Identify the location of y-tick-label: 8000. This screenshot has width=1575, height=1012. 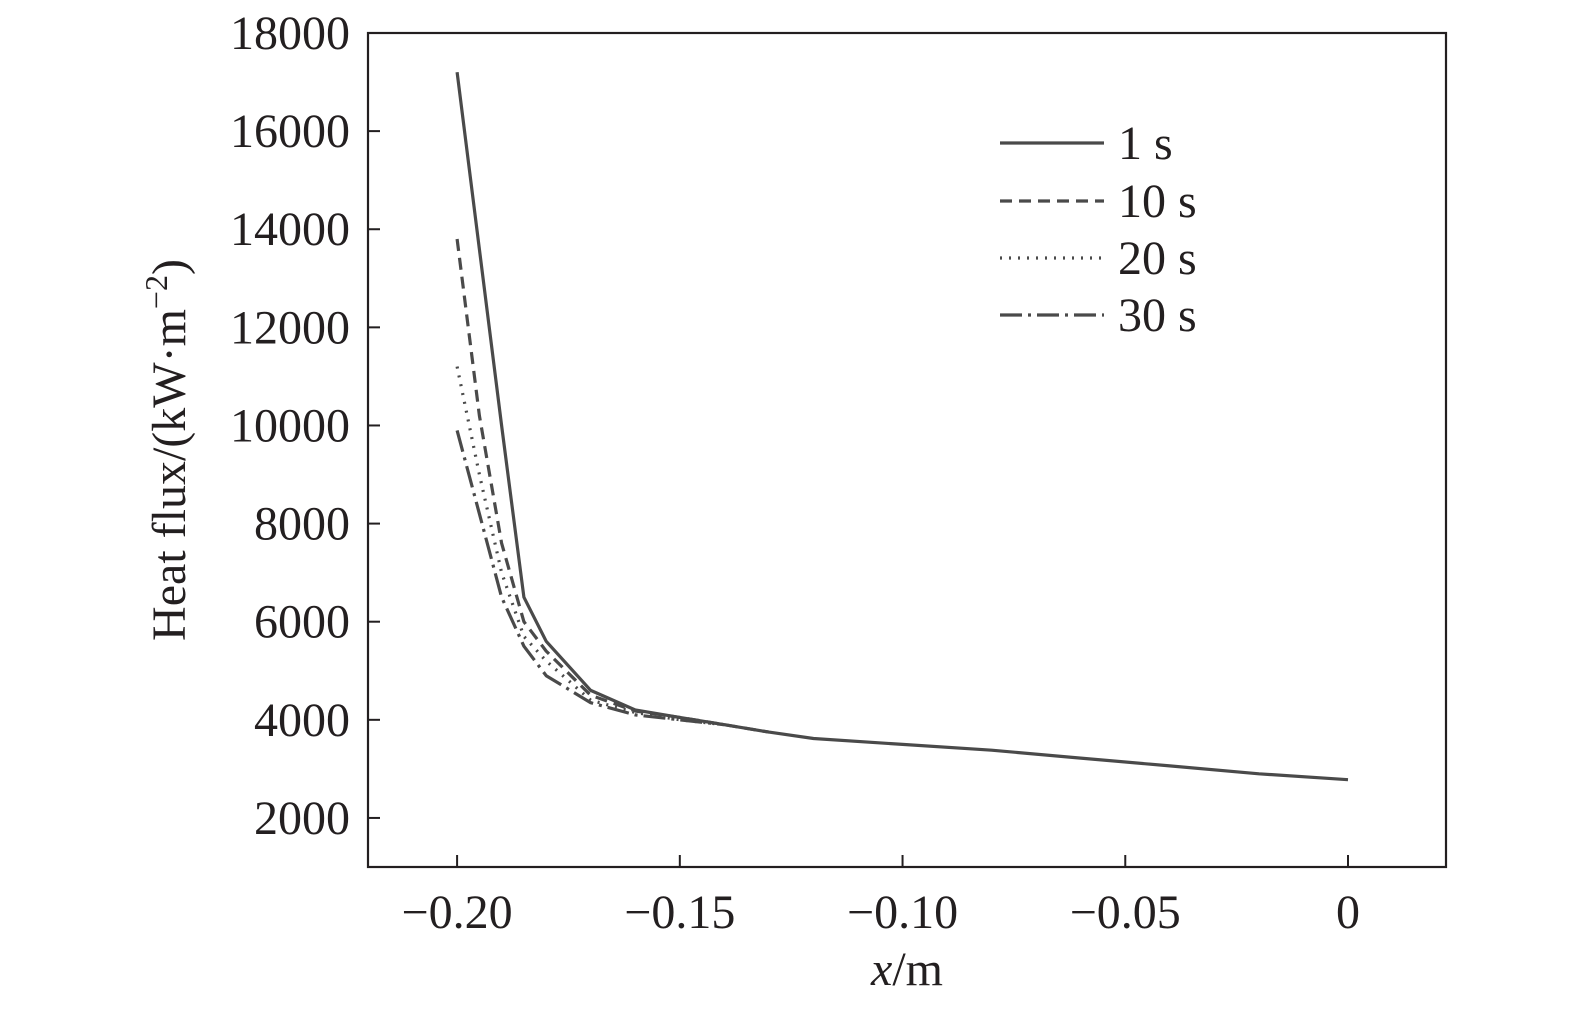
(302, 524).